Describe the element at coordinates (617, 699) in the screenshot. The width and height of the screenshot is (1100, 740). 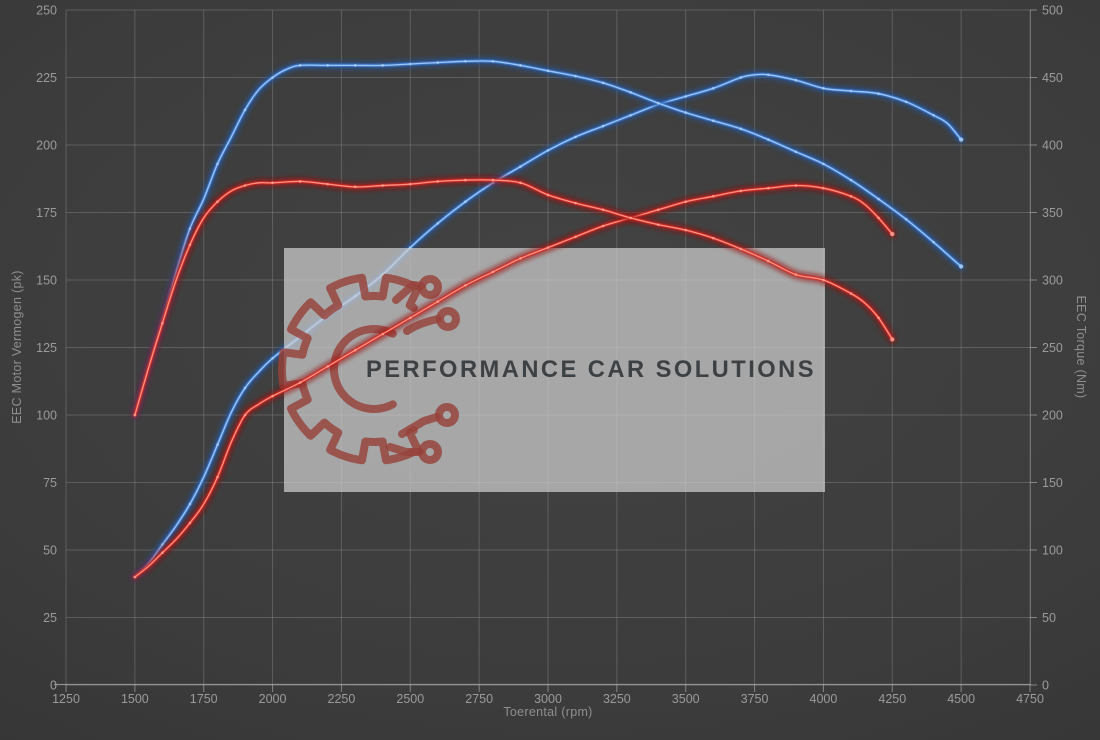
I see `x-tick-label: 3250` at that location.